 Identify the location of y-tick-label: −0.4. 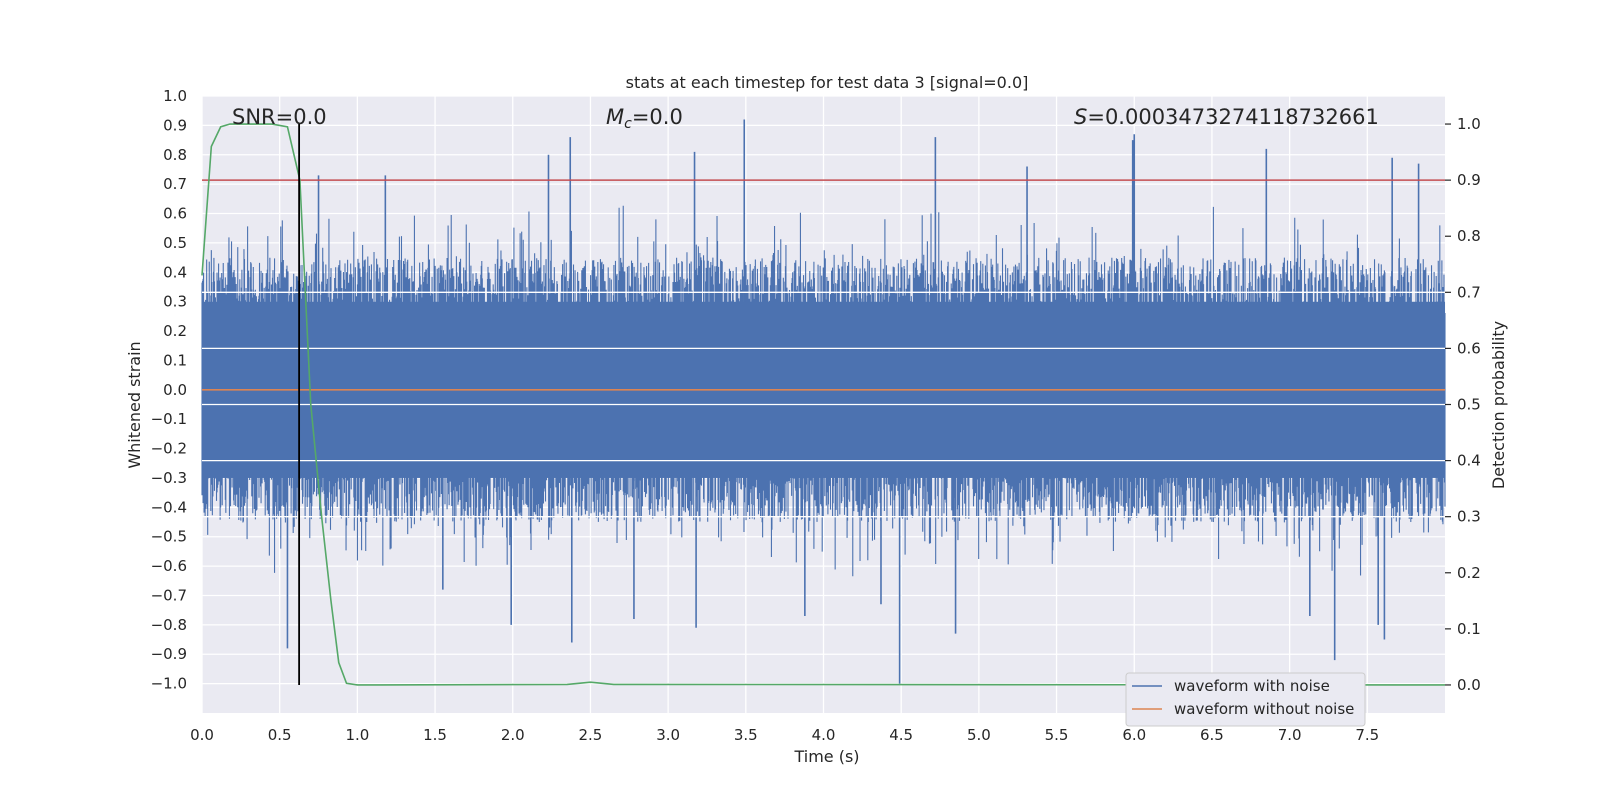
(169, 507).